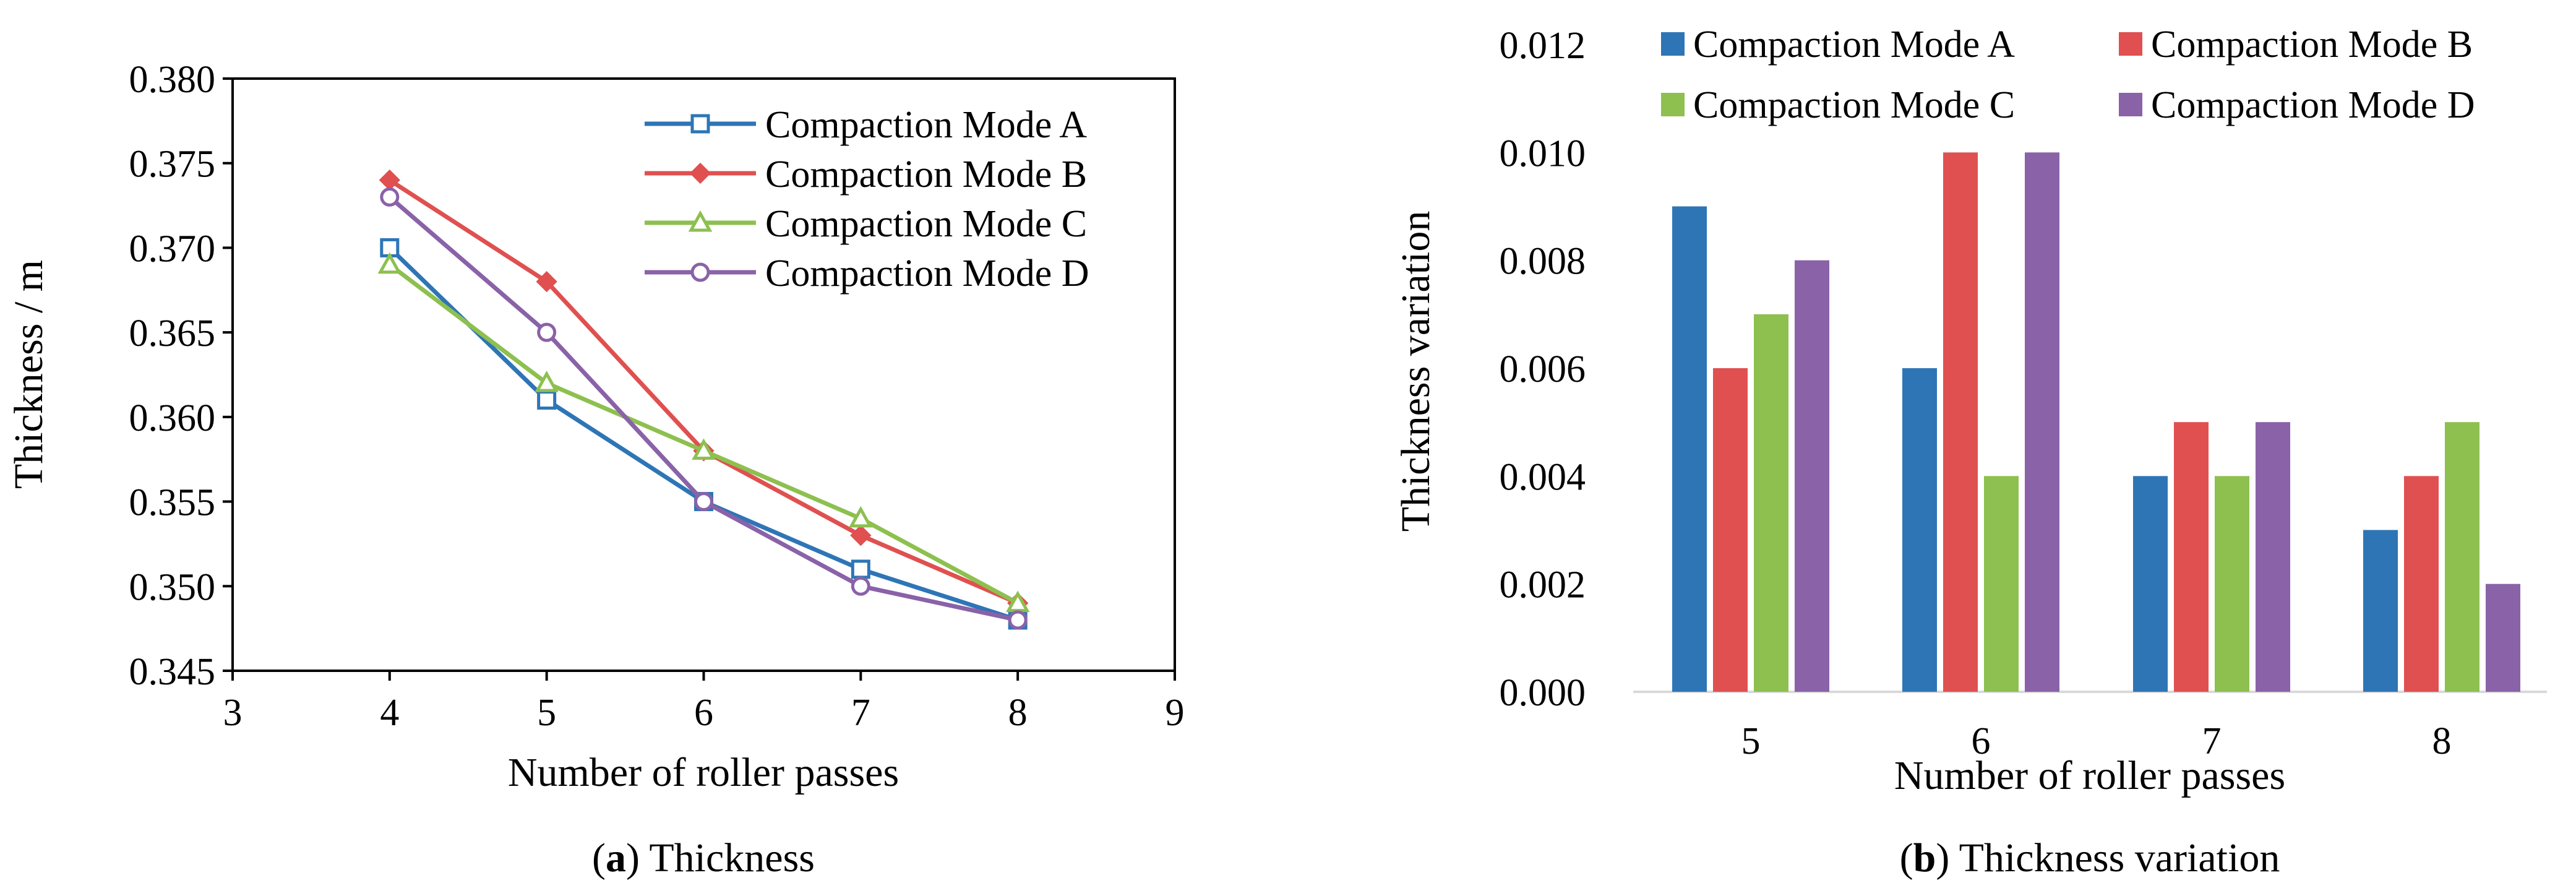 The image size is (2576, 896). I want to click on y-axis: 0.345 0.350 0.355 0.360 0.365 0.370 0.375 0.380, so click(181, 376).